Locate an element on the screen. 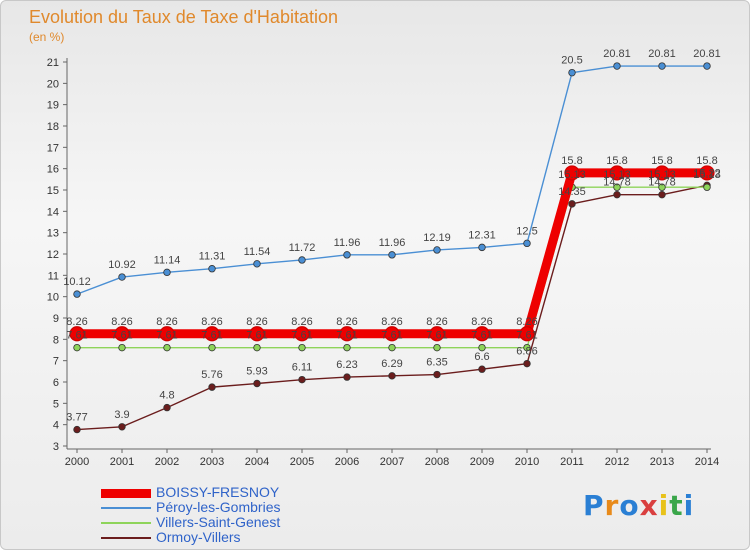 Image resolution: width=750 pixels, height=550 pixels. logo-letter: x is located at coordinates (649, 505).